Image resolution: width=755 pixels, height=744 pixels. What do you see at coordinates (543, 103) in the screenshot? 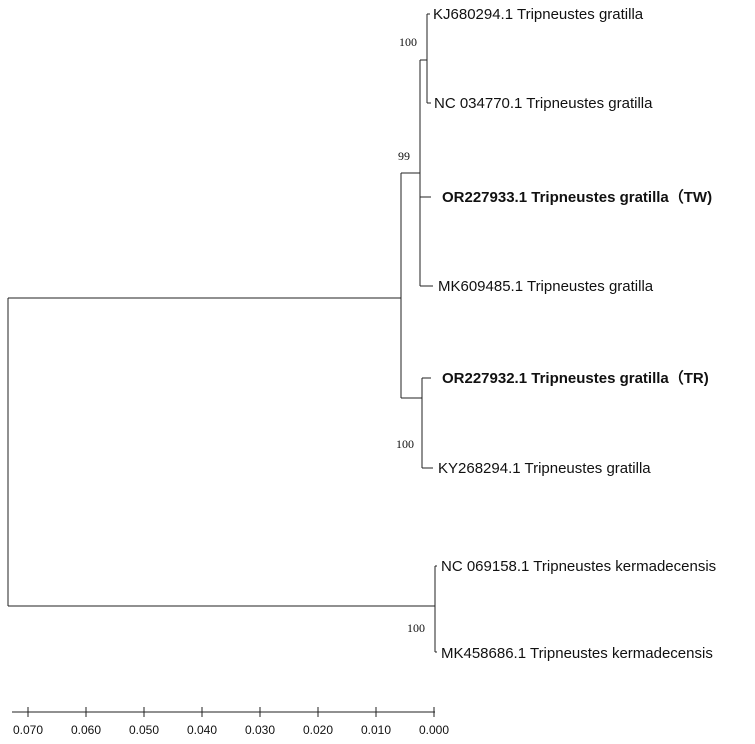
I see `leaf-label: NC 034770.1 Tripneustes gratilla` at bounding box center [543, 103].